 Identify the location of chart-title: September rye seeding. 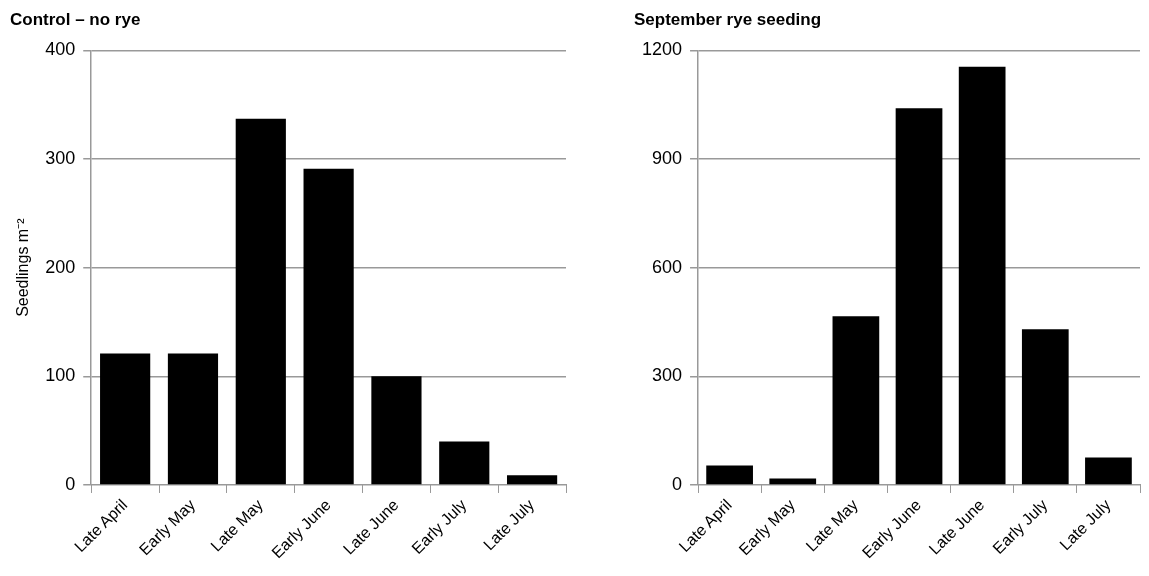
(728, 19).